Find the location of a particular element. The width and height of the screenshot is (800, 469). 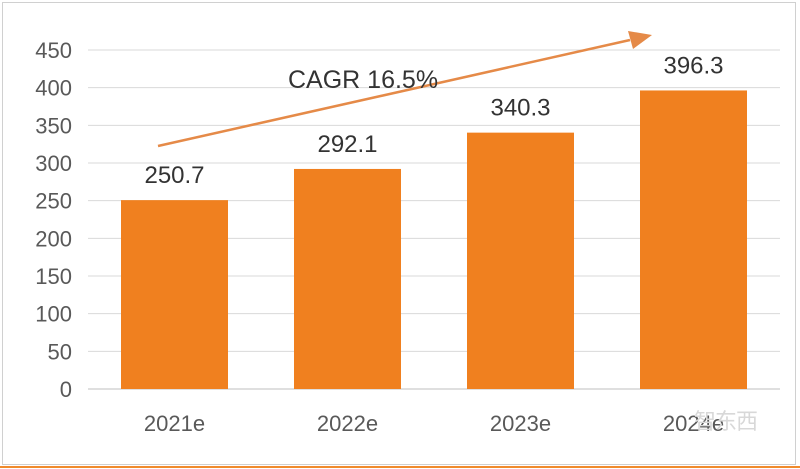

cagr-label: CAGR 16.5% is located at coordinates (363, 80).